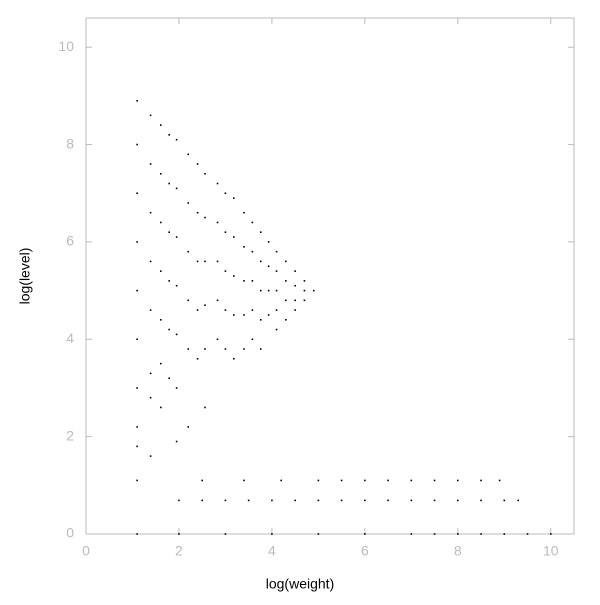  I want to click on x-tick-label: 8, so click(458, 551).